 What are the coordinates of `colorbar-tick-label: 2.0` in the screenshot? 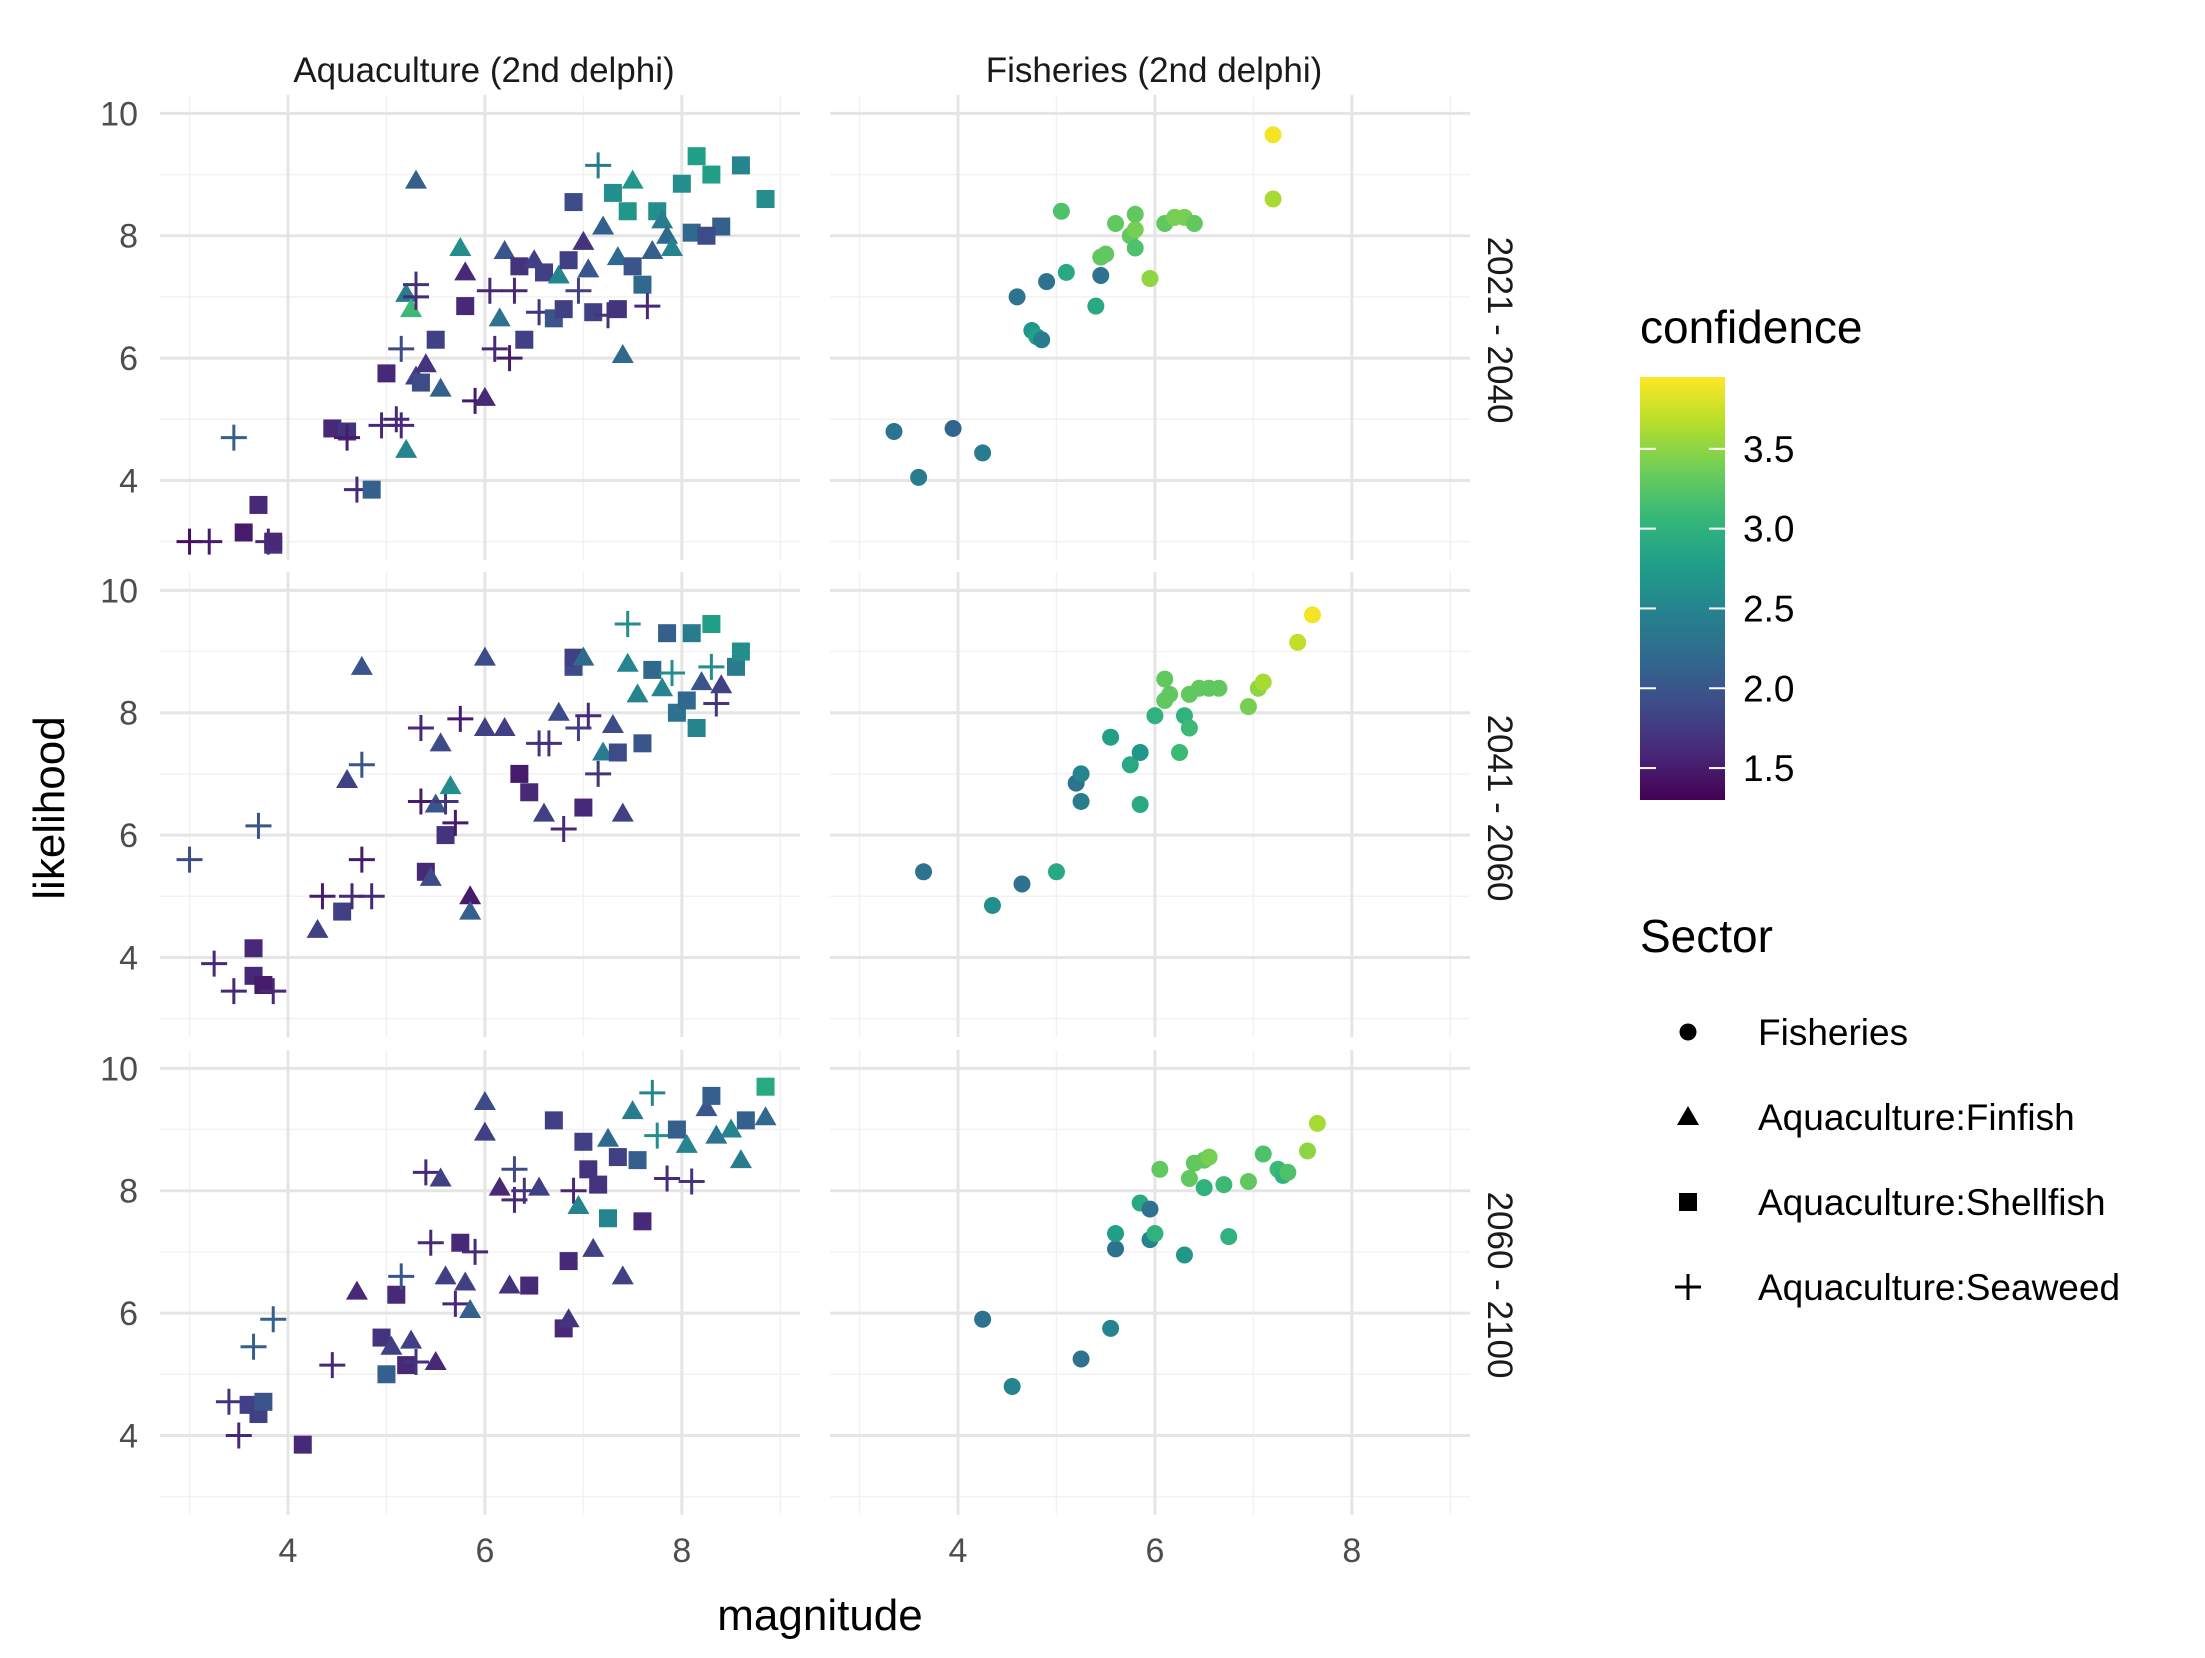 It's located at (1768, 688).